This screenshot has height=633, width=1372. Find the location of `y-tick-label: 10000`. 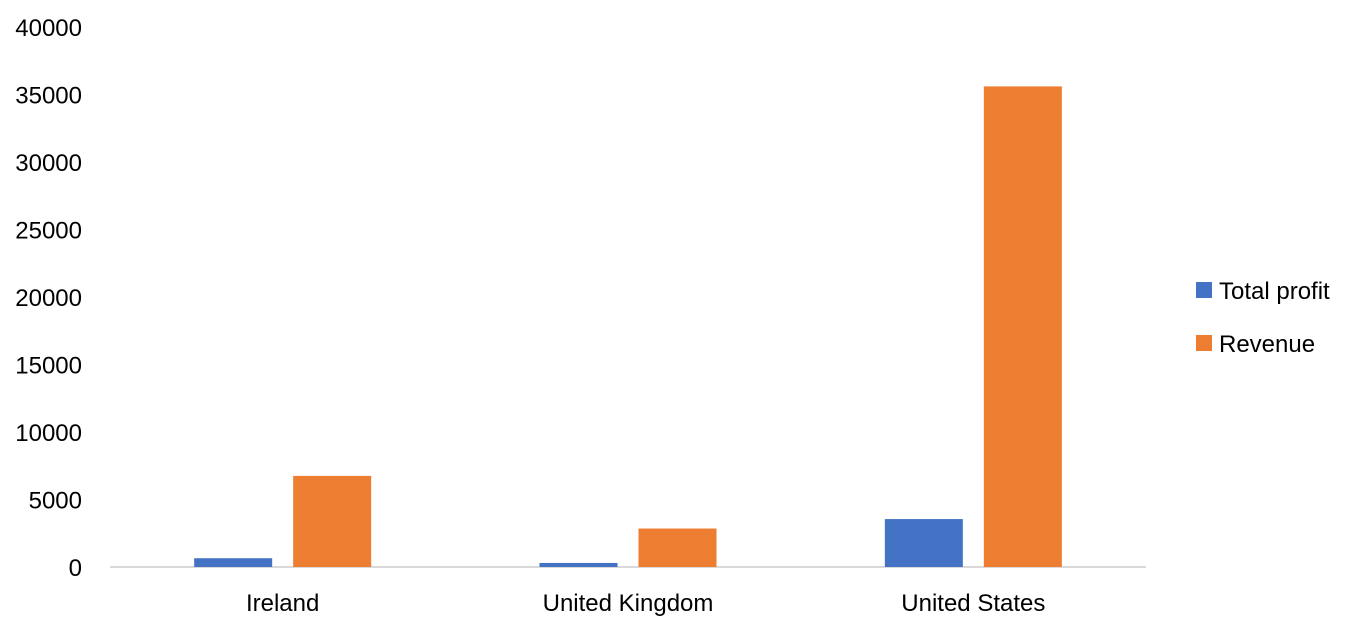

y-tick-label: 10000 is located at coordinates (48, 433).